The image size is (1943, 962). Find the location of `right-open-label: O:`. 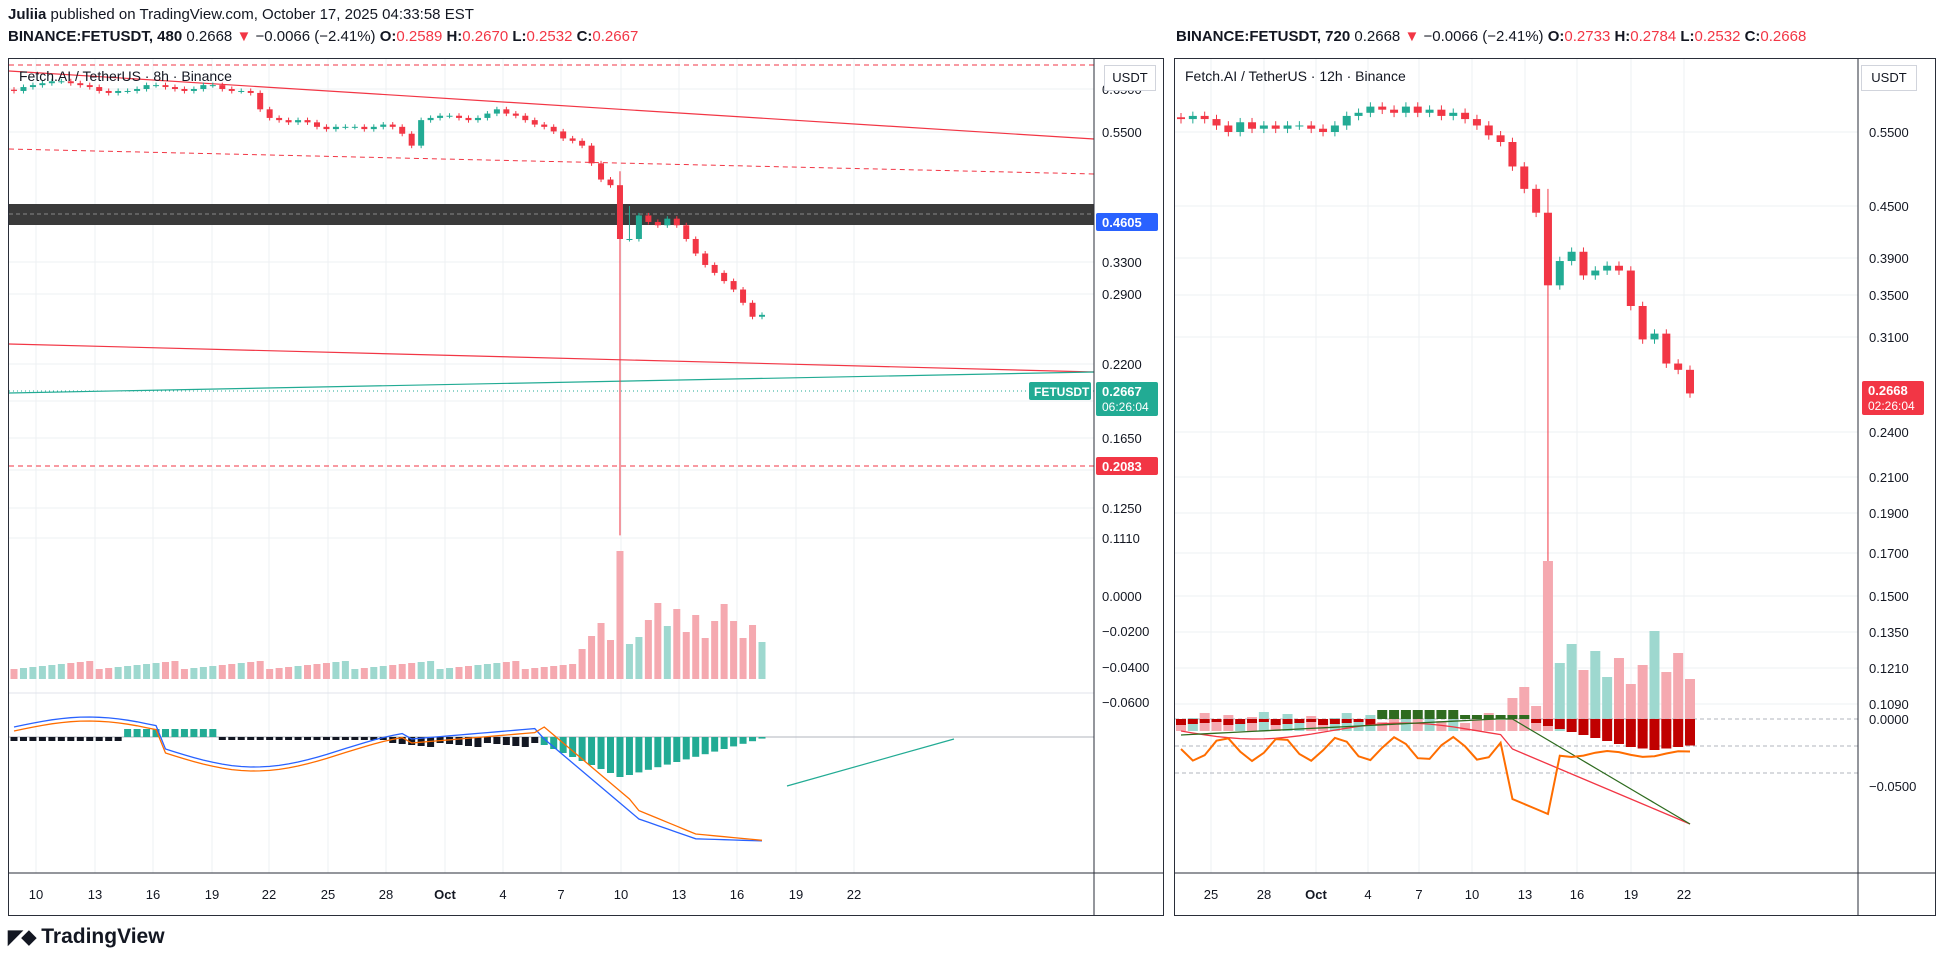

right-open-label: O: is located at coordinates (1556, 36).